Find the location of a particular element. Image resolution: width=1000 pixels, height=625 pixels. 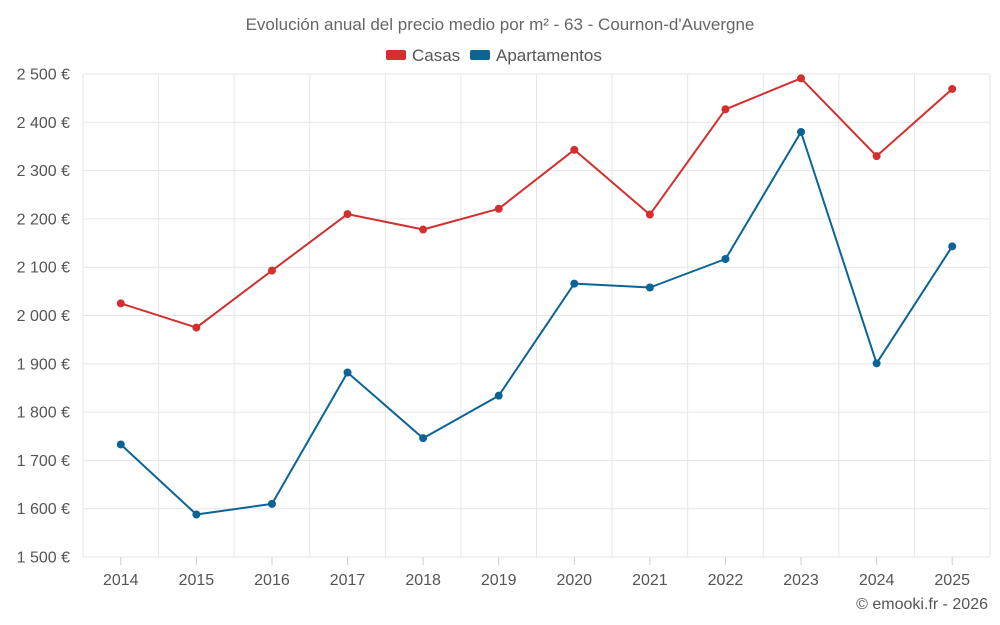

y-tick-label: 1 600 € is located at coordinates (43, 509).